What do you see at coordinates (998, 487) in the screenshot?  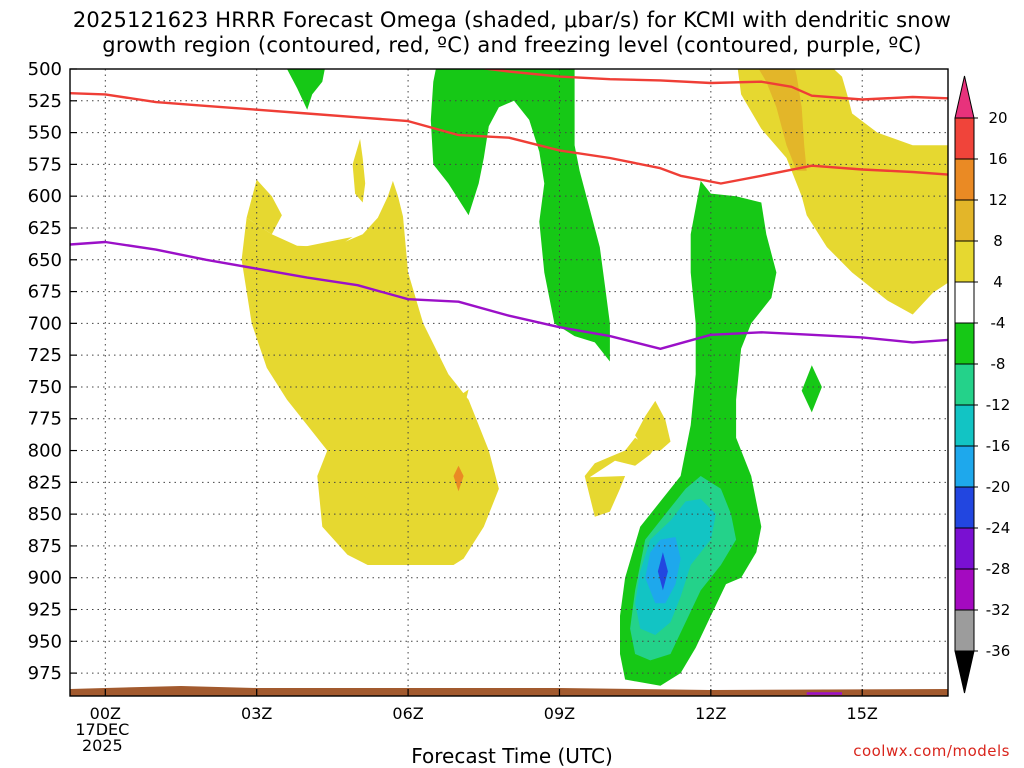 I see `colorbar-label-9: -20` at bounding box center [998, 487].